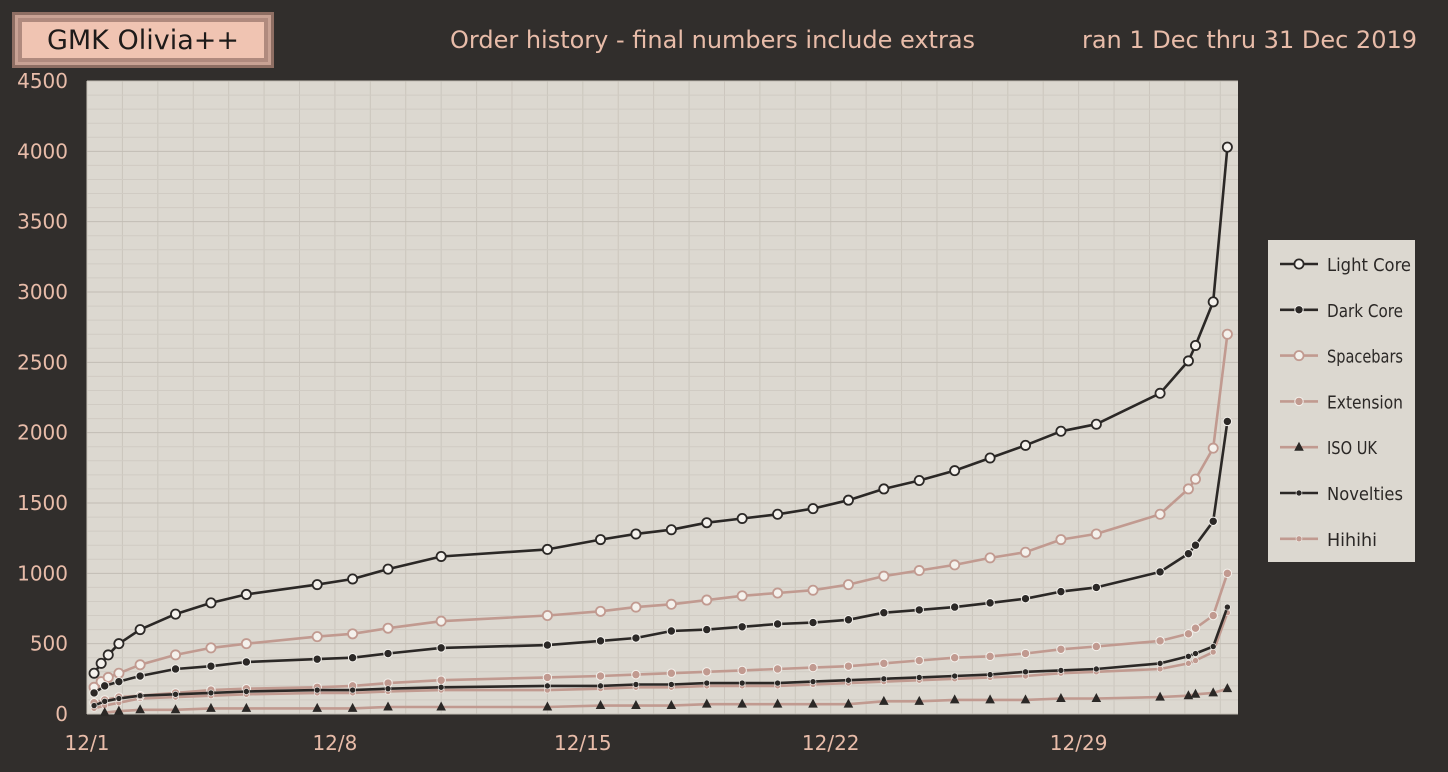 The image size is (1448, 772). I want to click on y-tick-label: 0, so click(61, 714).